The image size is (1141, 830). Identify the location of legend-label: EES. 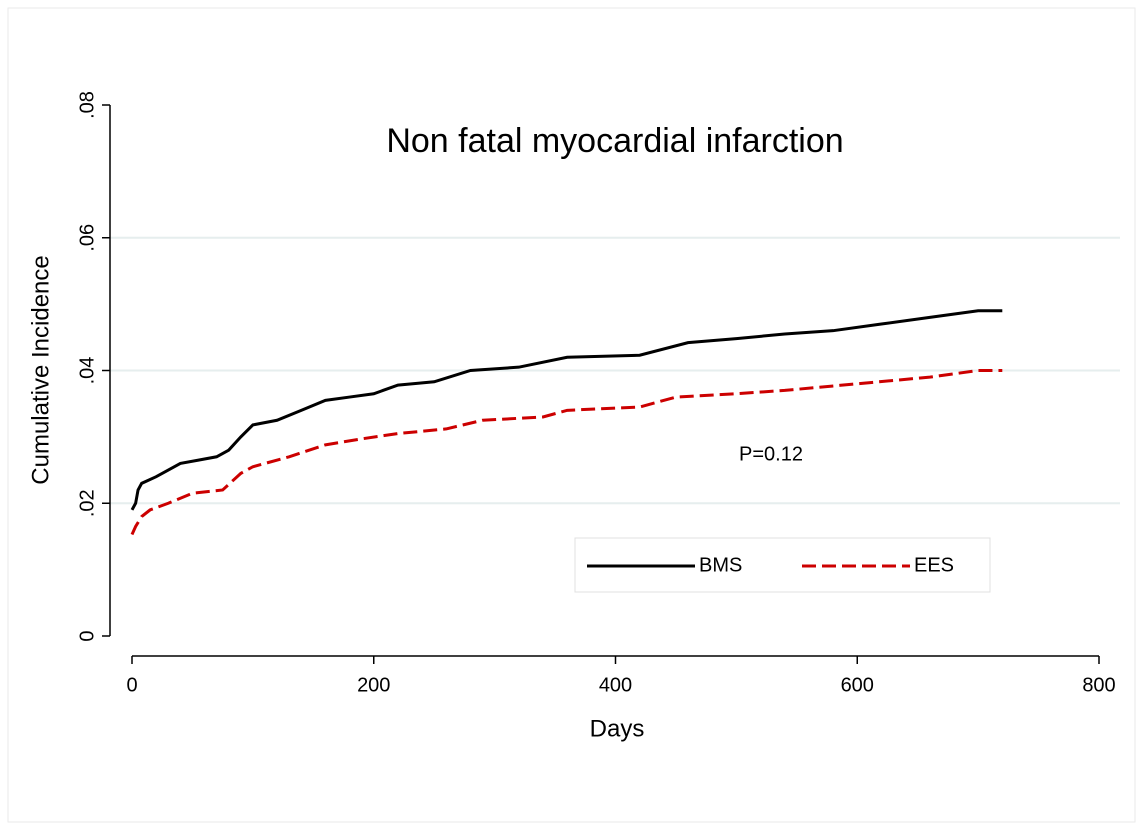
(934, 565).